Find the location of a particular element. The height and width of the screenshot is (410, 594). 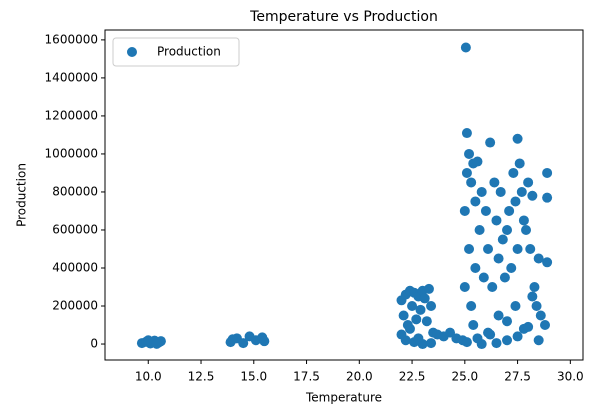

y-tick-label: 0 is located at coordinates (94, 344).